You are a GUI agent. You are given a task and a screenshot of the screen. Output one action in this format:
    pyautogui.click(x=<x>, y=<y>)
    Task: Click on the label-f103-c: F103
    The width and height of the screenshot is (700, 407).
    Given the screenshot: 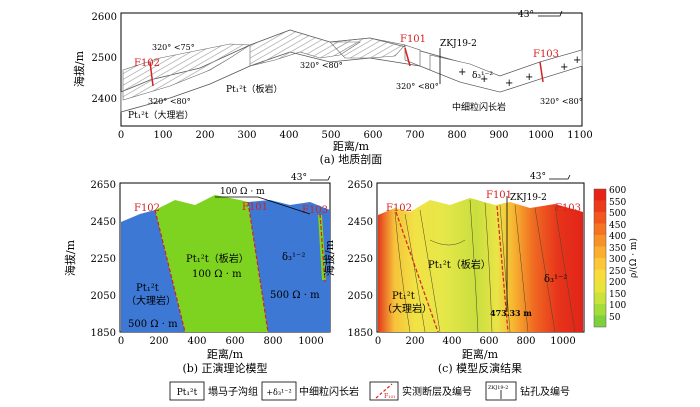 What is the action you would take?
    pyautogui.click(x=568, y=208)
    